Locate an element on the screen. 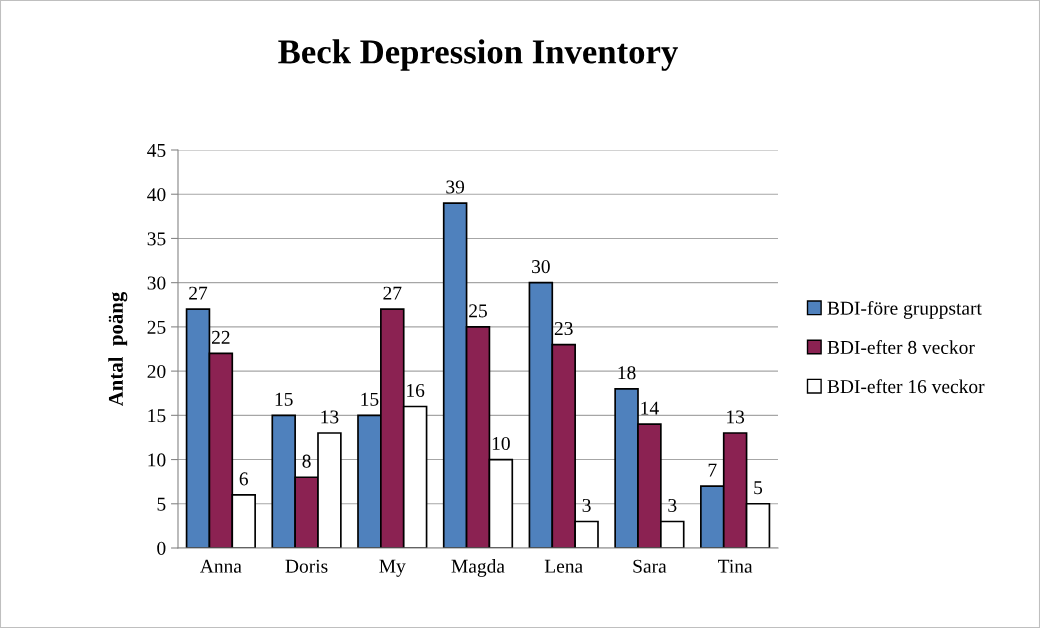  legend-label: BDI-efter 8 veckor is located at coordinates (901, 347).